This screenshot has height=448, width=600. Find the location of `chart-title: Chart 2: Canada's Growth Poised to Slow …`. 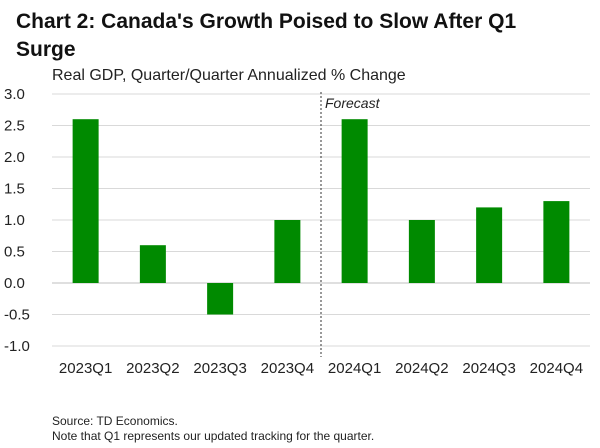

chart-title: Chart 2: Canada's Growth Poised to Slow … is located at coordinates (266, 35).